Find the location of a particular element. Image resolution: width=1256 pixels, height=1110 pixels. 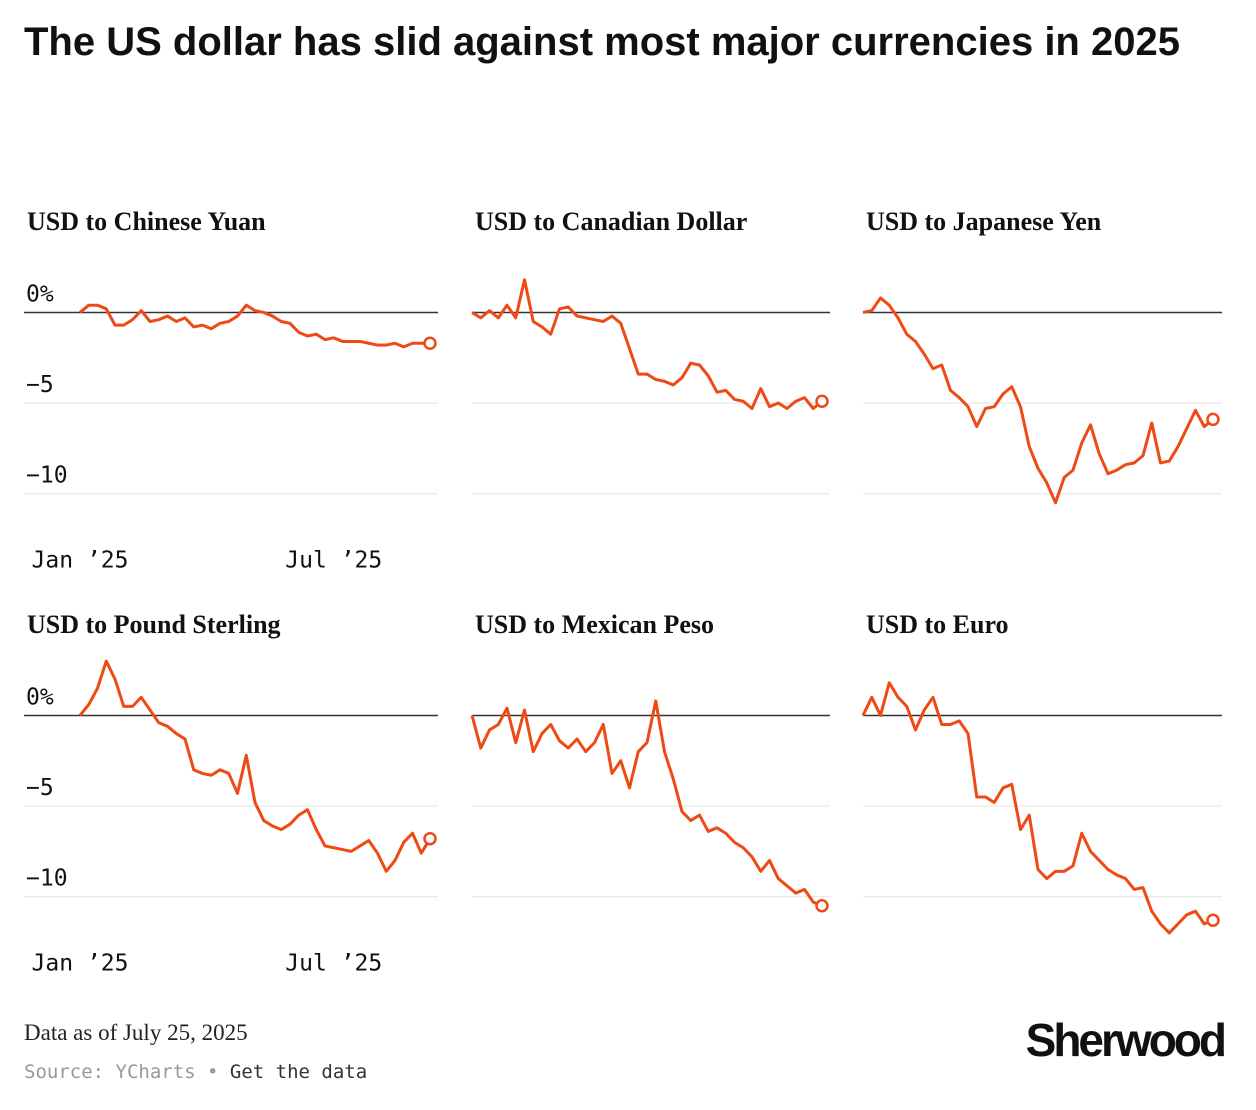

data-link: Get the data is located at coordinates (298, 1072).